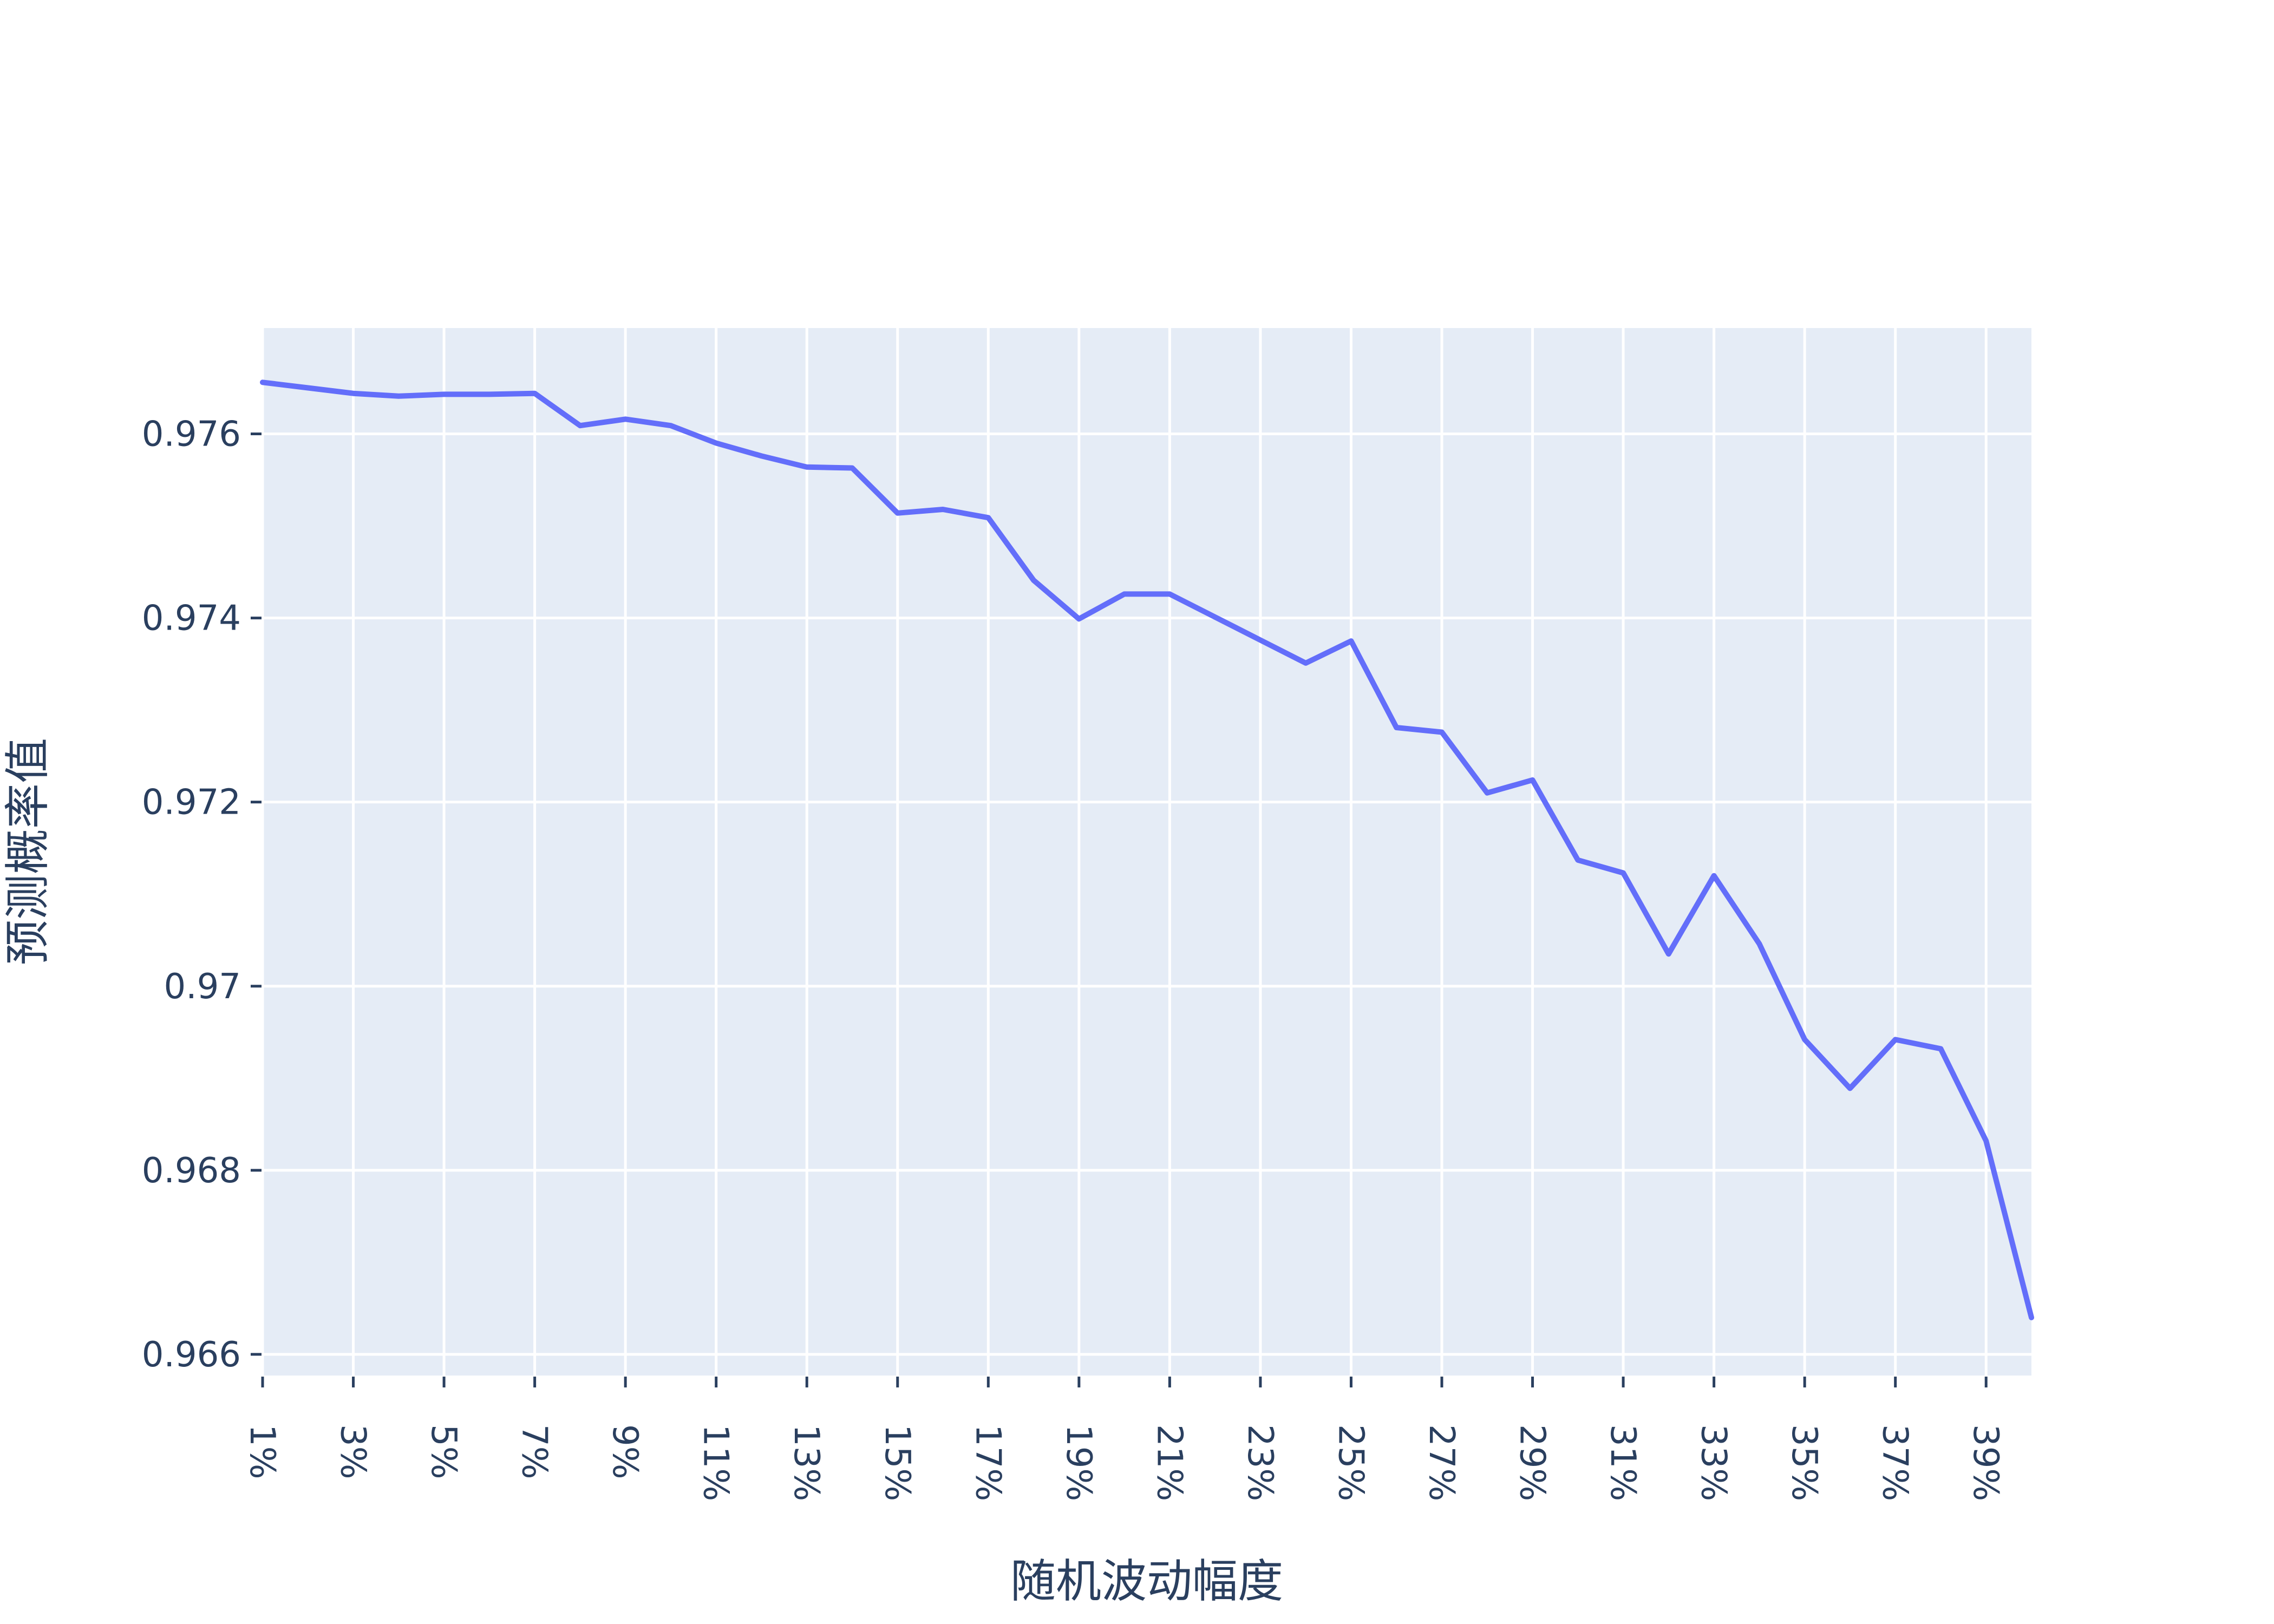 The image size is (2274, 1624). I want to click on x-tick-label: 27%, so click(1441, 1462).